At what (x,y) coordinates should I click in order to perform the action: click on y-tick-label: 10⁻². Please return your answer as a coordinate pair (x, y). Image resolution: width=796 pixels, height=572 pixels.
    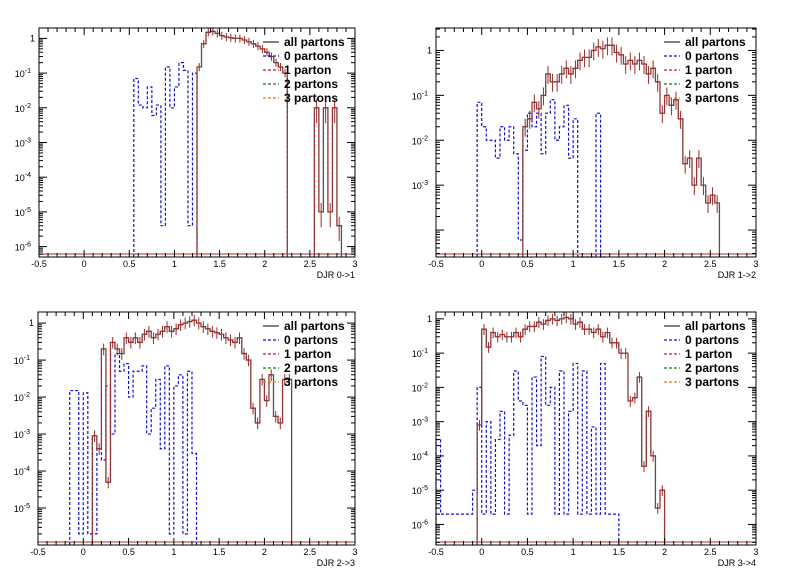
    Looking at the image, I should click on (420, 140).